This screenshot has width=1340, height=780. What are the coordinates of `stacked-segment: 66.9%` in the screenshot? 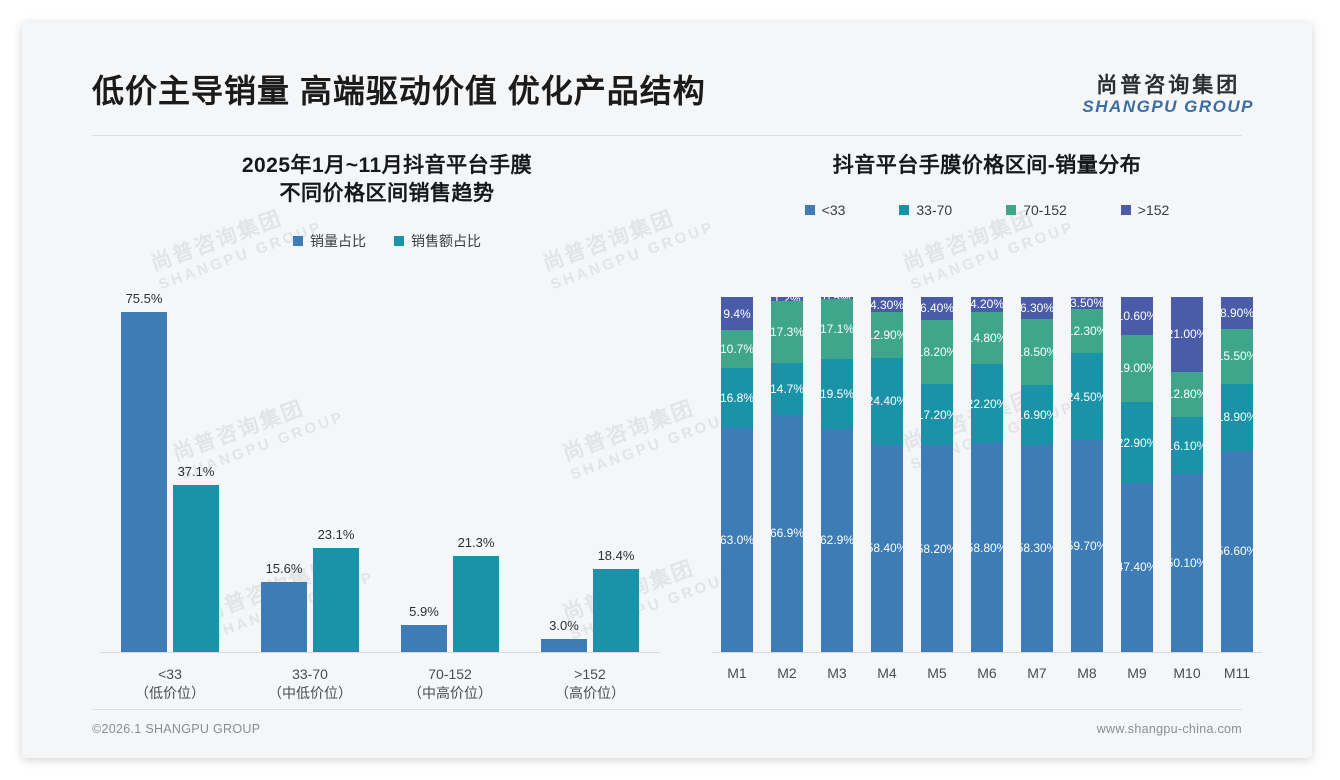 It's located at (787, 533).